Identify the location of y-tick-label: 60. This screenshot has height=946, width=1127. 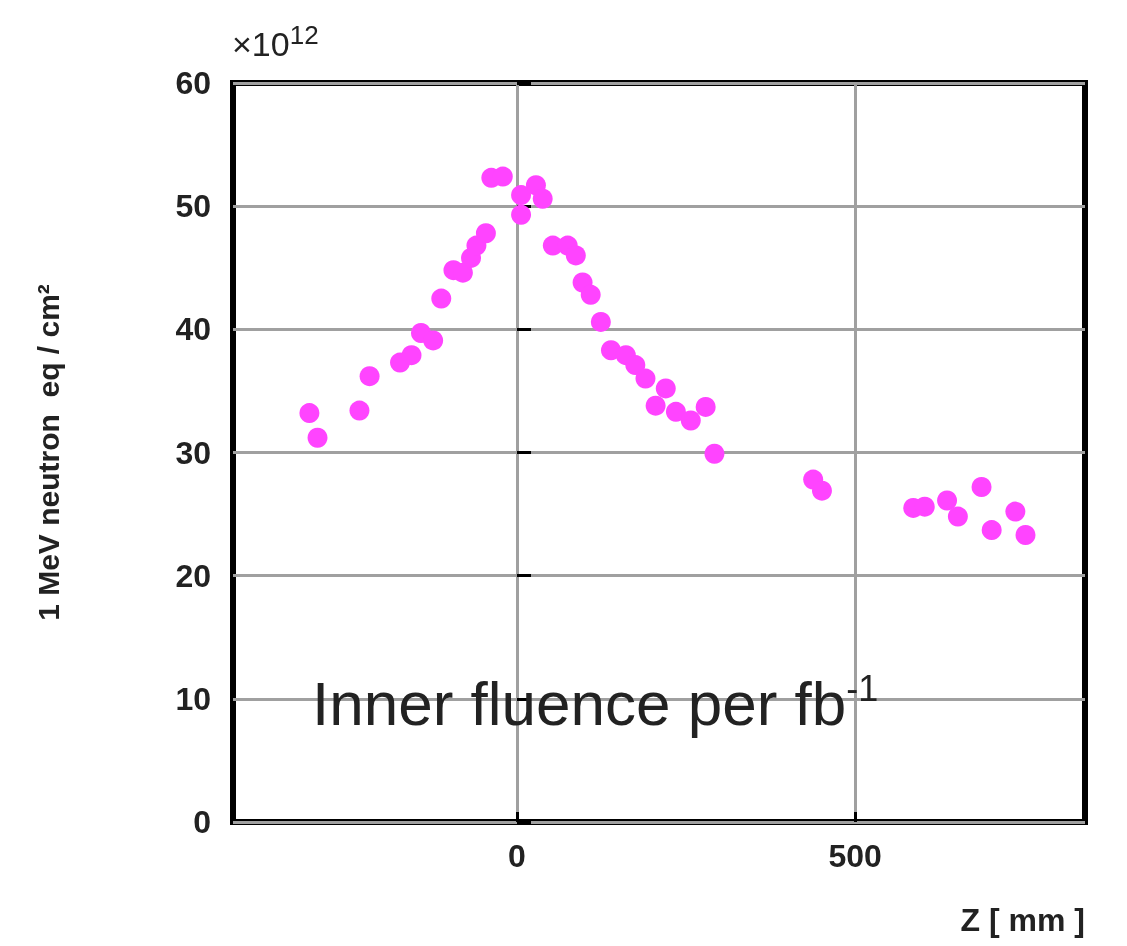
(193, 83).